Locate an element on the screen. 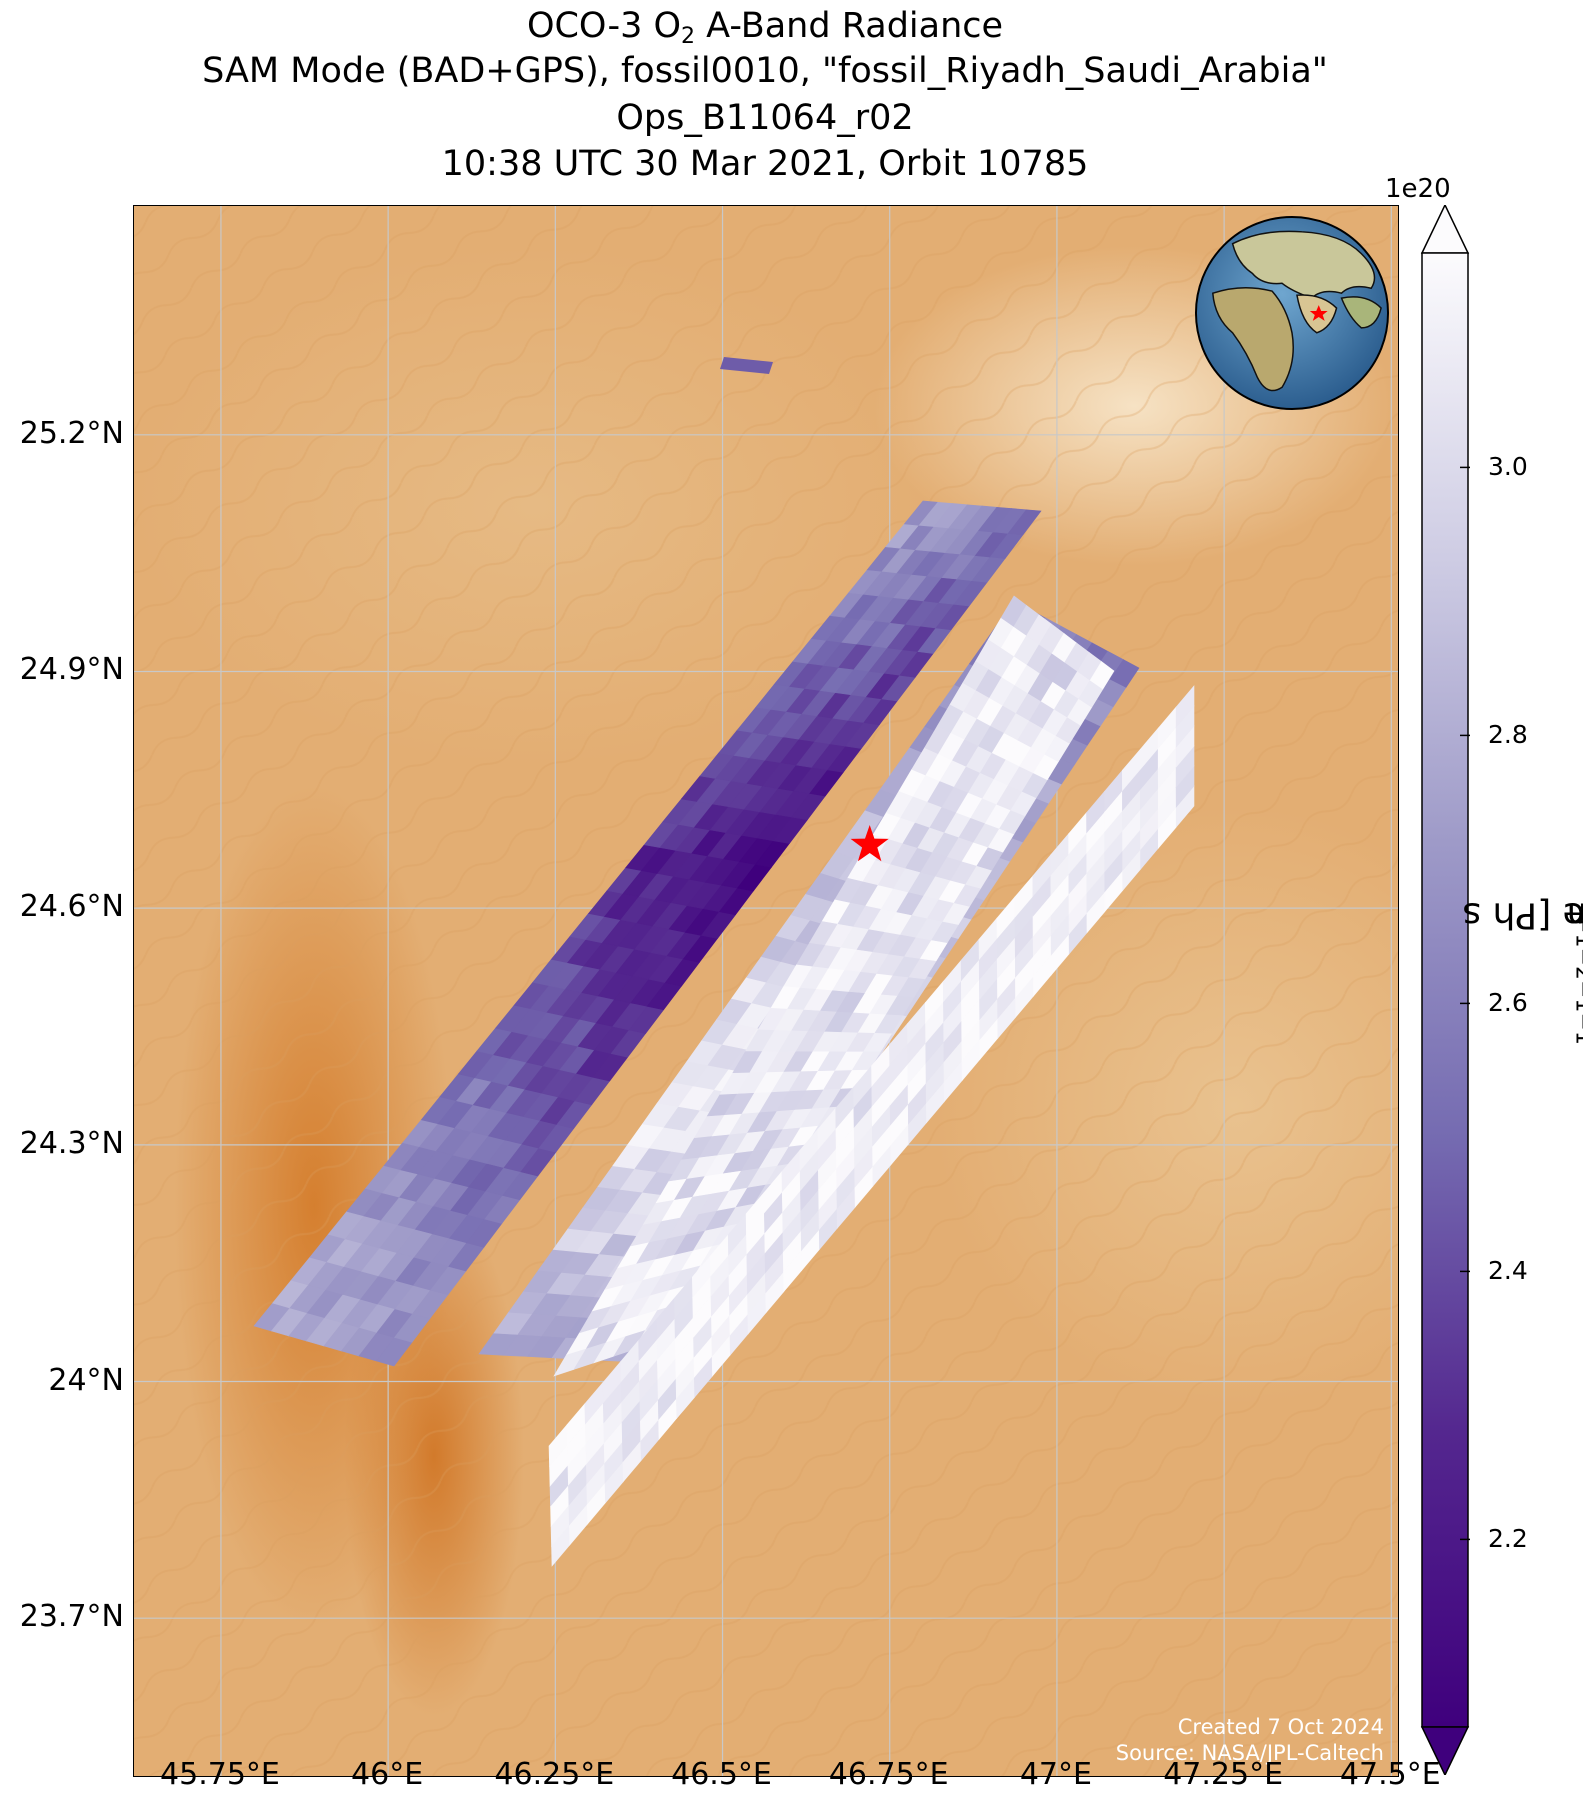 The height and width of the screenshot is (1796, 1583). chart-title-line3: Ops_B11064_r02 is located at coordinates (765, 118).